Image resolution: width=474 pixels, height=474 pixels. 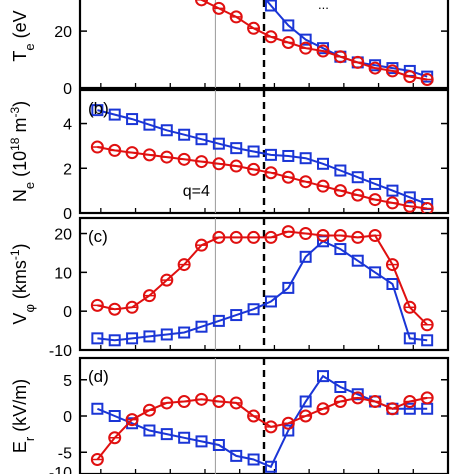 What do you see at coordinates (202, 3) in the screenshot?
I see `data-point-circle` at bounding box center [202, 3].